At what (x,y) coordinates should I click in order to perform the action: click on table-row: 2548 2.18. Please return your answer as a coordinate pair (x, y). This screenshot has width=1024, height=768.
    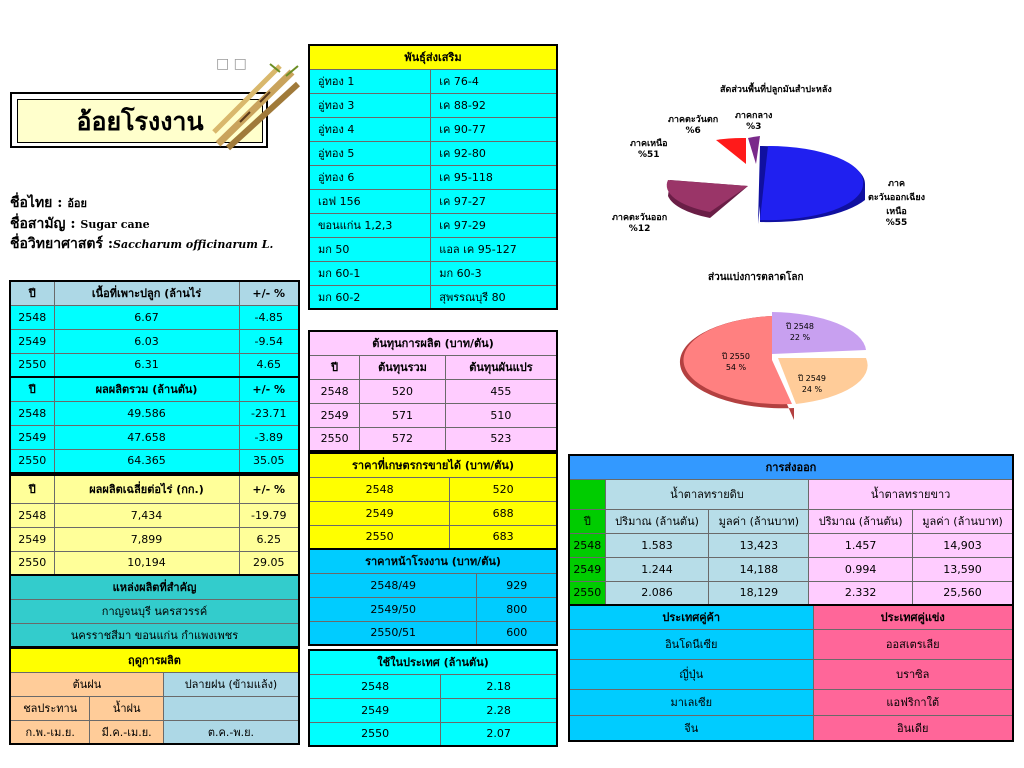
    Looking at the image, I should click on (433, 686).